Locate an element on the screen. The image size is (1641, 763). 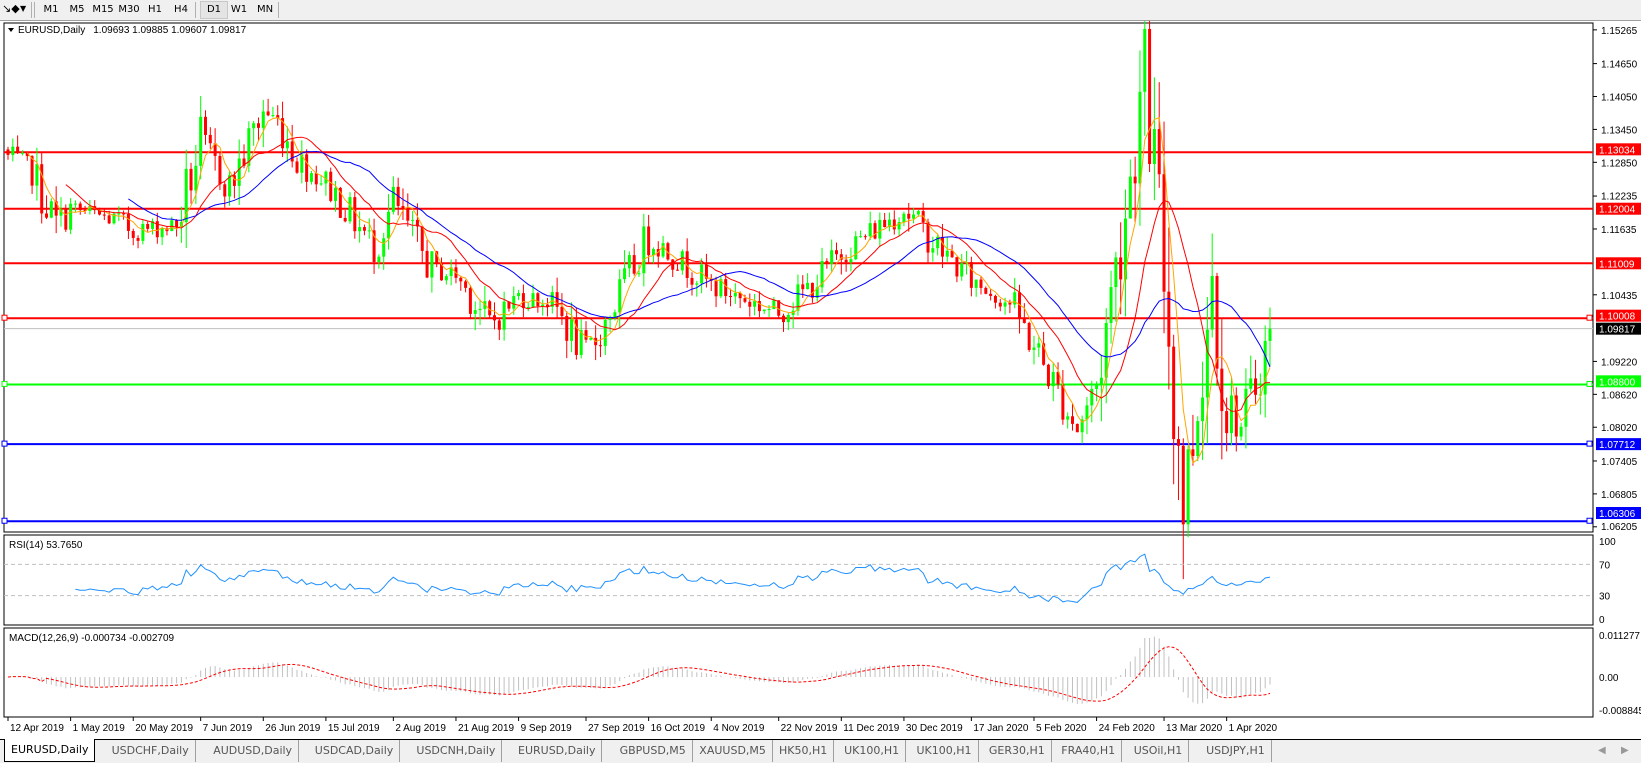
timeframe-m1-button: M1 is located at coordinates (51, 9).